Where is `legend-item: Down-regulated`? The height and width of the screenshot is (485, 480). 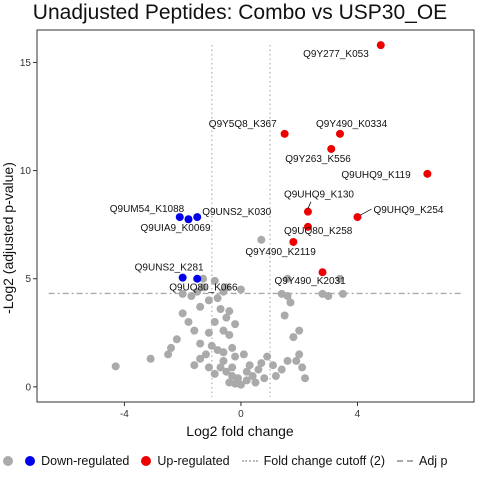
legend-item: Down-regulated is located at coordinates (77, 461).